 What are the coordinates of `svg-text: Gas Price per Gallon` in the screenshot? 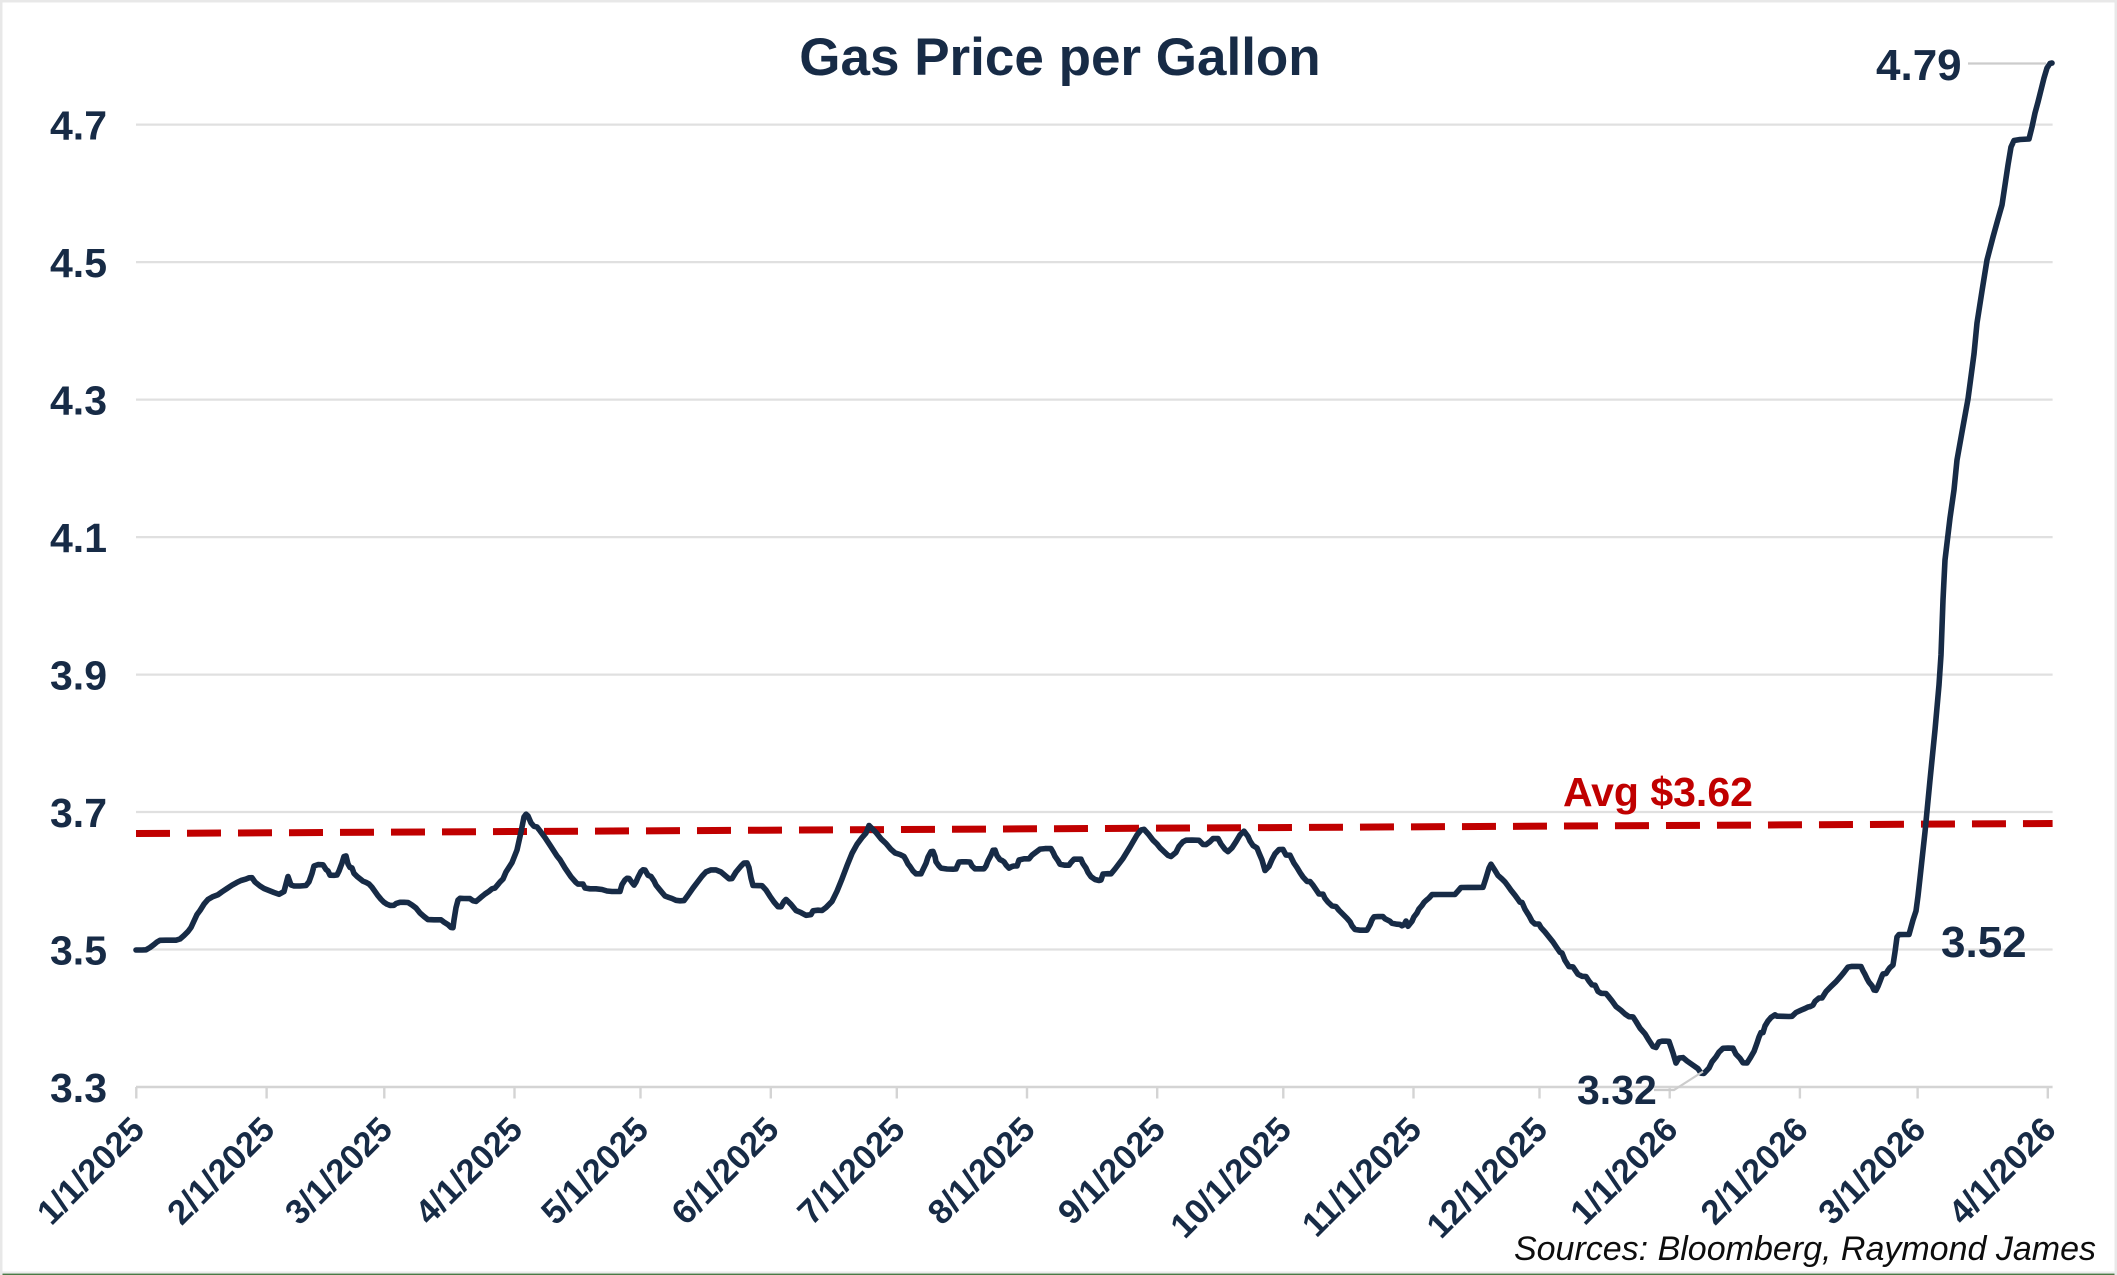 It's located at (1059, 57).